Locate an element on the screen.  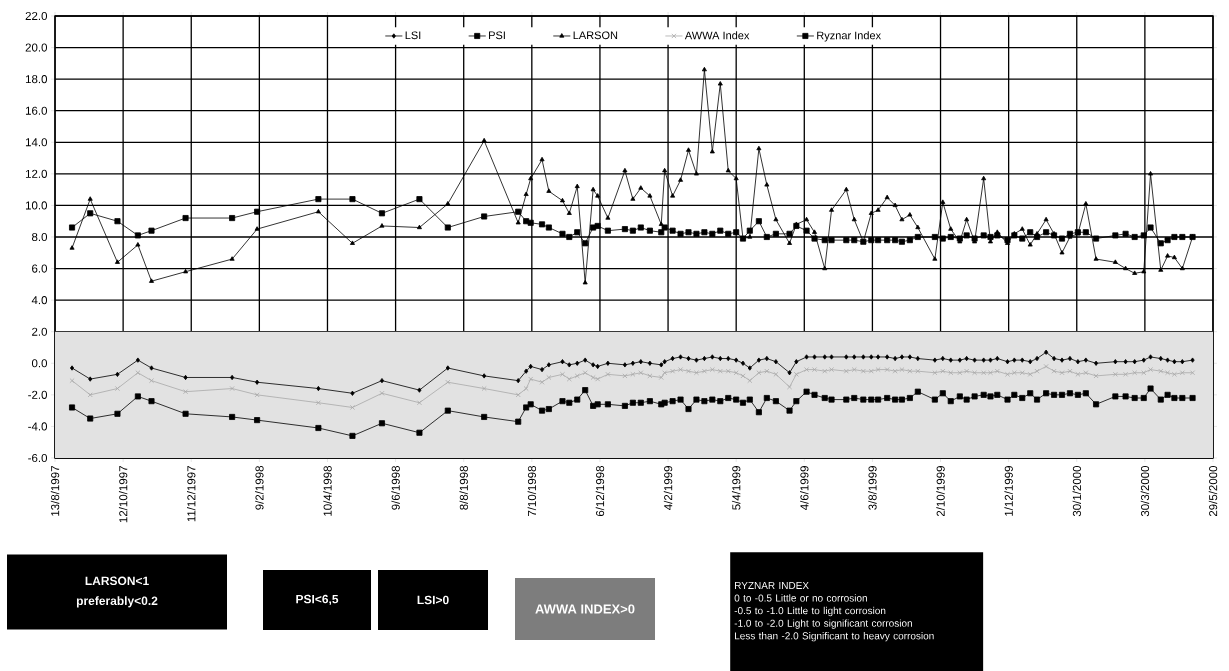
text: LSI>0 is located at coordinates (433, 600).